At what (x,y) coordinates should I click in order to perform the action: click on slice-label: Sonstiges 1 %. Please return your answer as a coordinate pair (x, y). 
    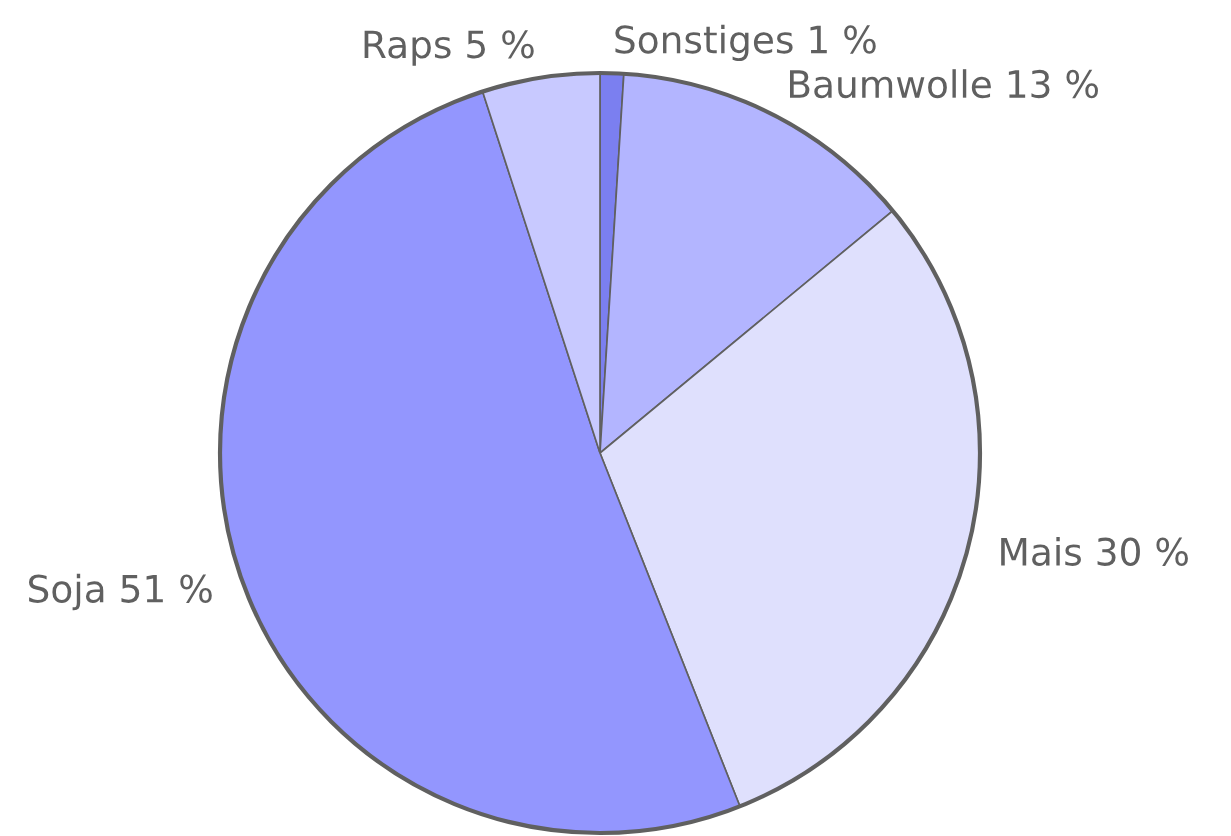
    Looking at the image, I should click on (745, 42).